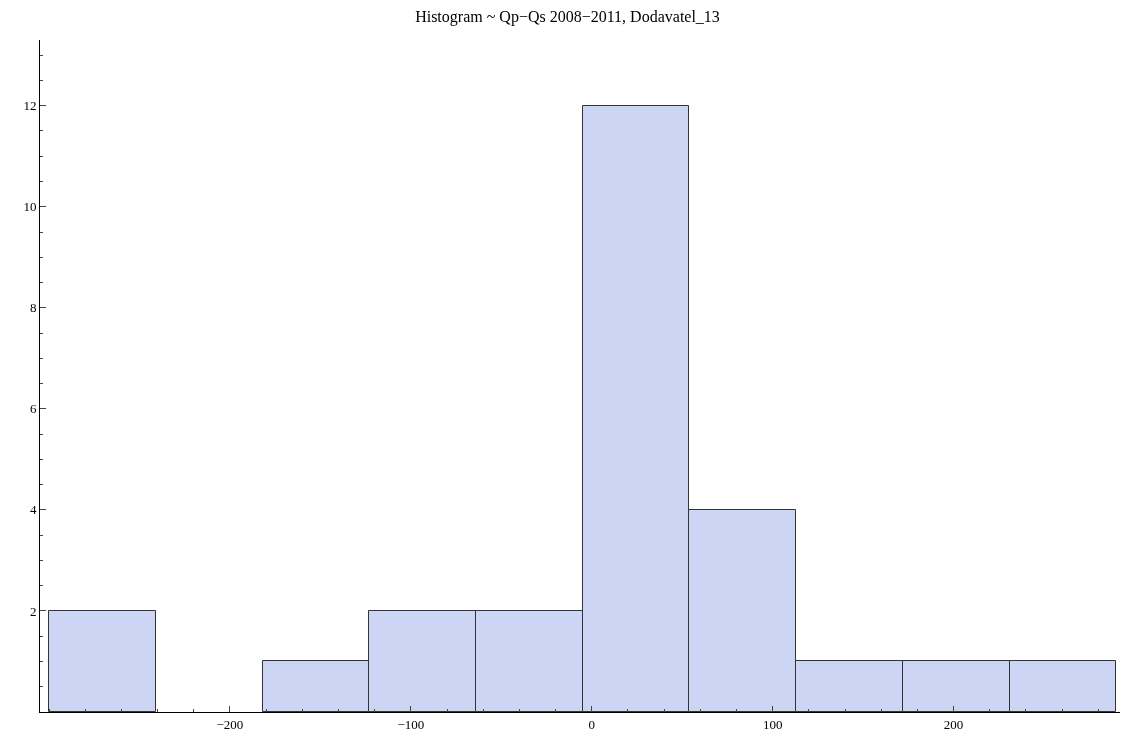  Describe the element at coordinates (567, 17) in the screenshot. I see `chart-title: Histogram ~ Qp−Qs 2008−2011, Dodavatel_13` at that location.